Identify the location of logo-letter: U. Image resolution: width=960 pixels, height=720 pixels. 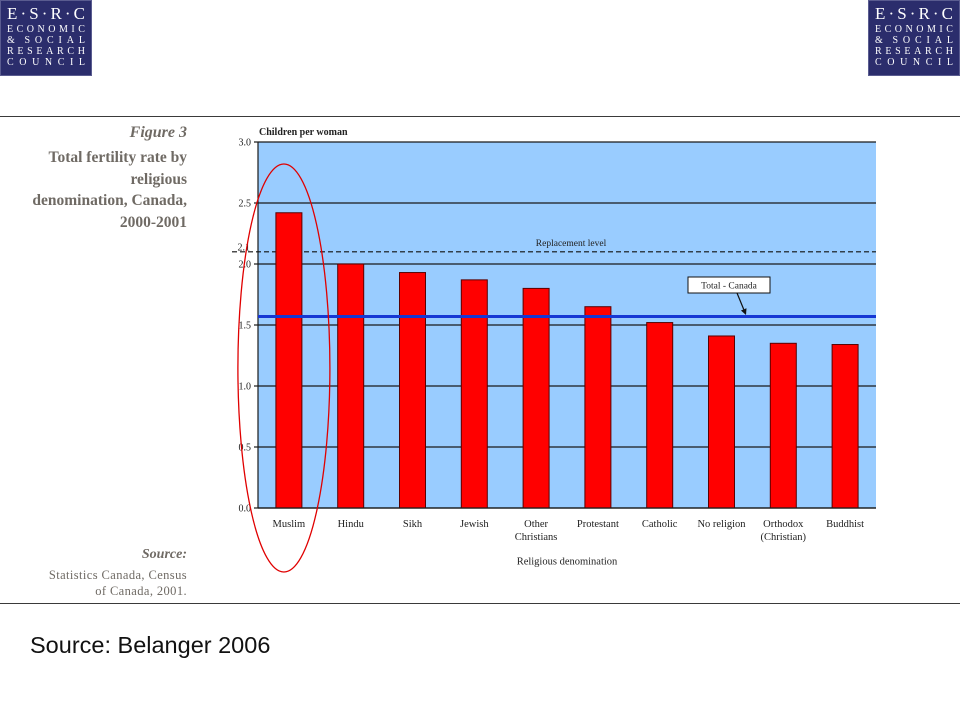
(36, 62).